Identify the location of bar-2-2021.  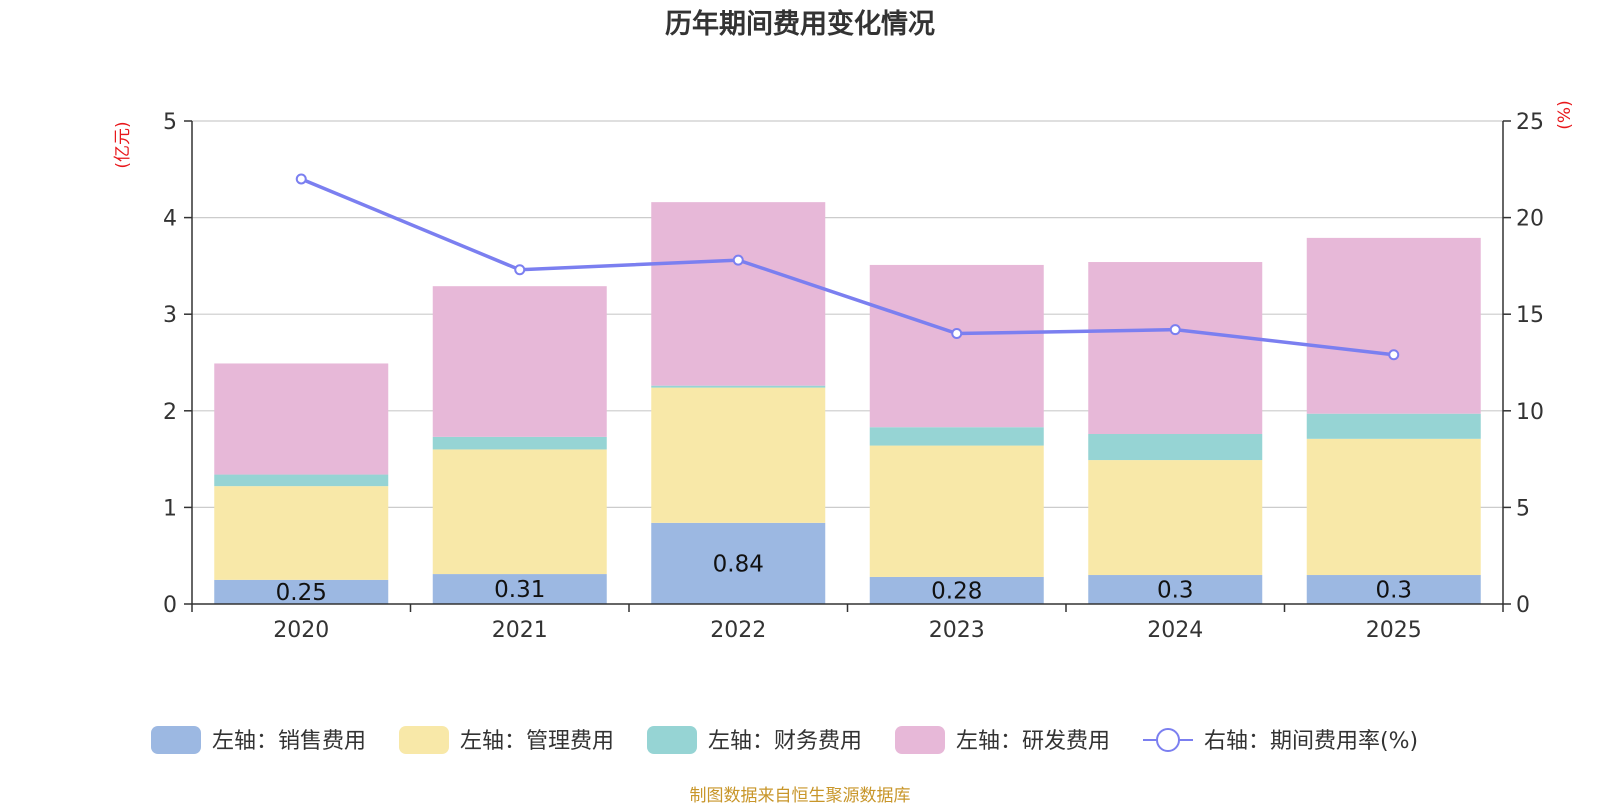
(519, 512).